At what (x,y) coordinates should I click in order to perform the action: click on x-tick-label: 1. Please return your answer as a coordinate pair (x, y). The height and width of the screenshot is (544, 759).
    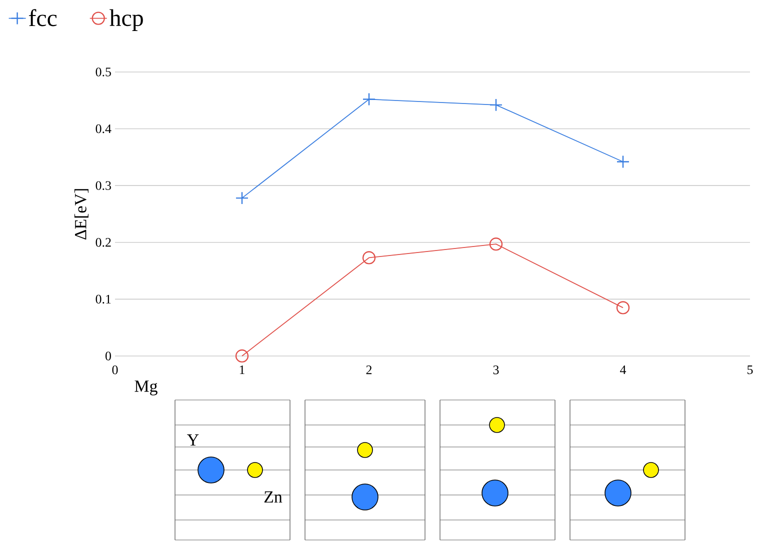
    Looking at the image, I should click on (242, 370).